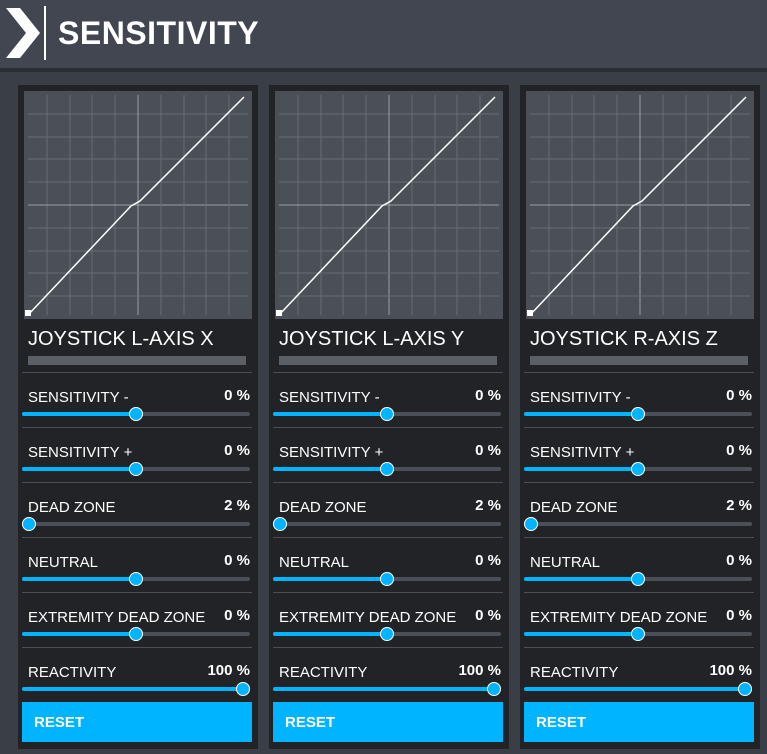 Image resolution: width=767 pixels, height=754 pixels. Describe the element at coordinates (314, 562) in the screenshot. I see `setting-label: NEUTRAL` at that location.